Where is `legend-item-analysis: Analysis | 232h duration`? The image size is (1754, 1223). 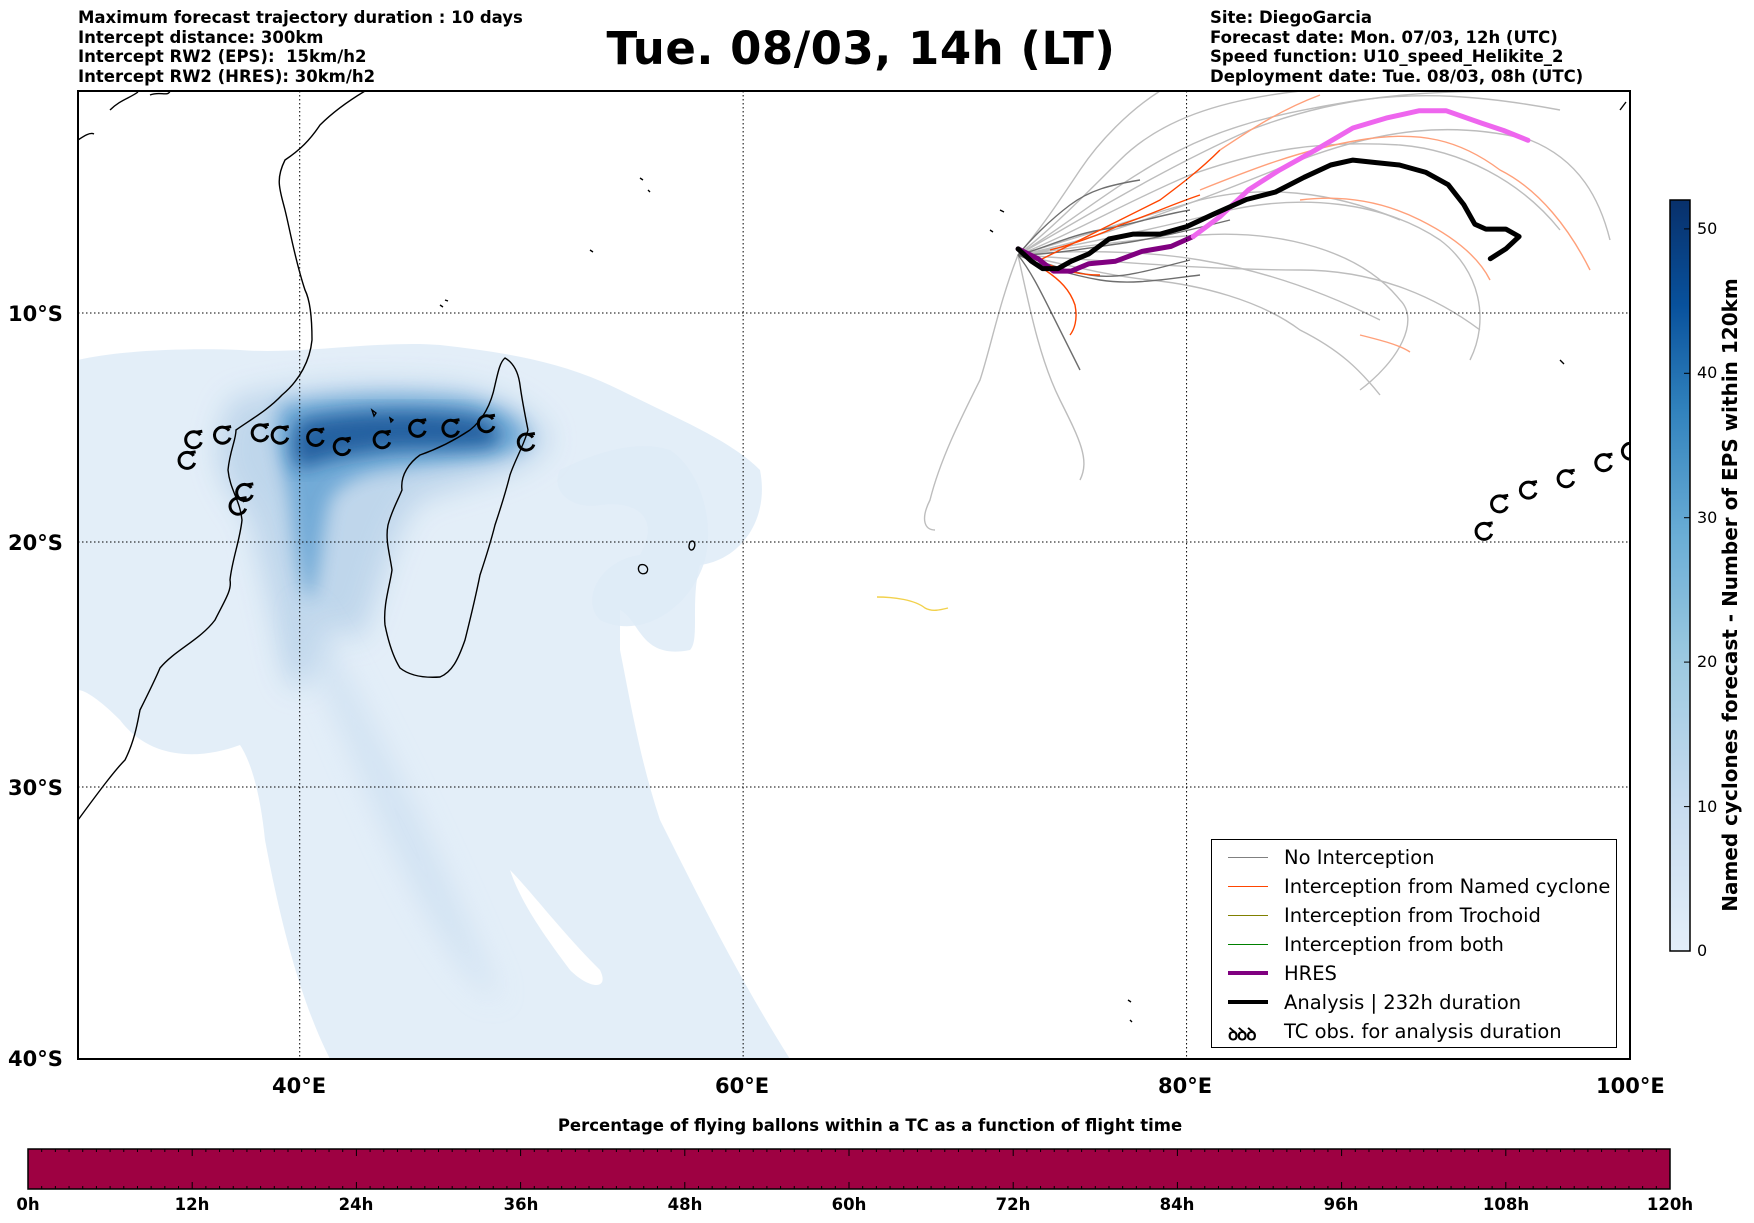 legend-item-analysis: Analysis | 232h duration is located at coordinates (1417, 1004).